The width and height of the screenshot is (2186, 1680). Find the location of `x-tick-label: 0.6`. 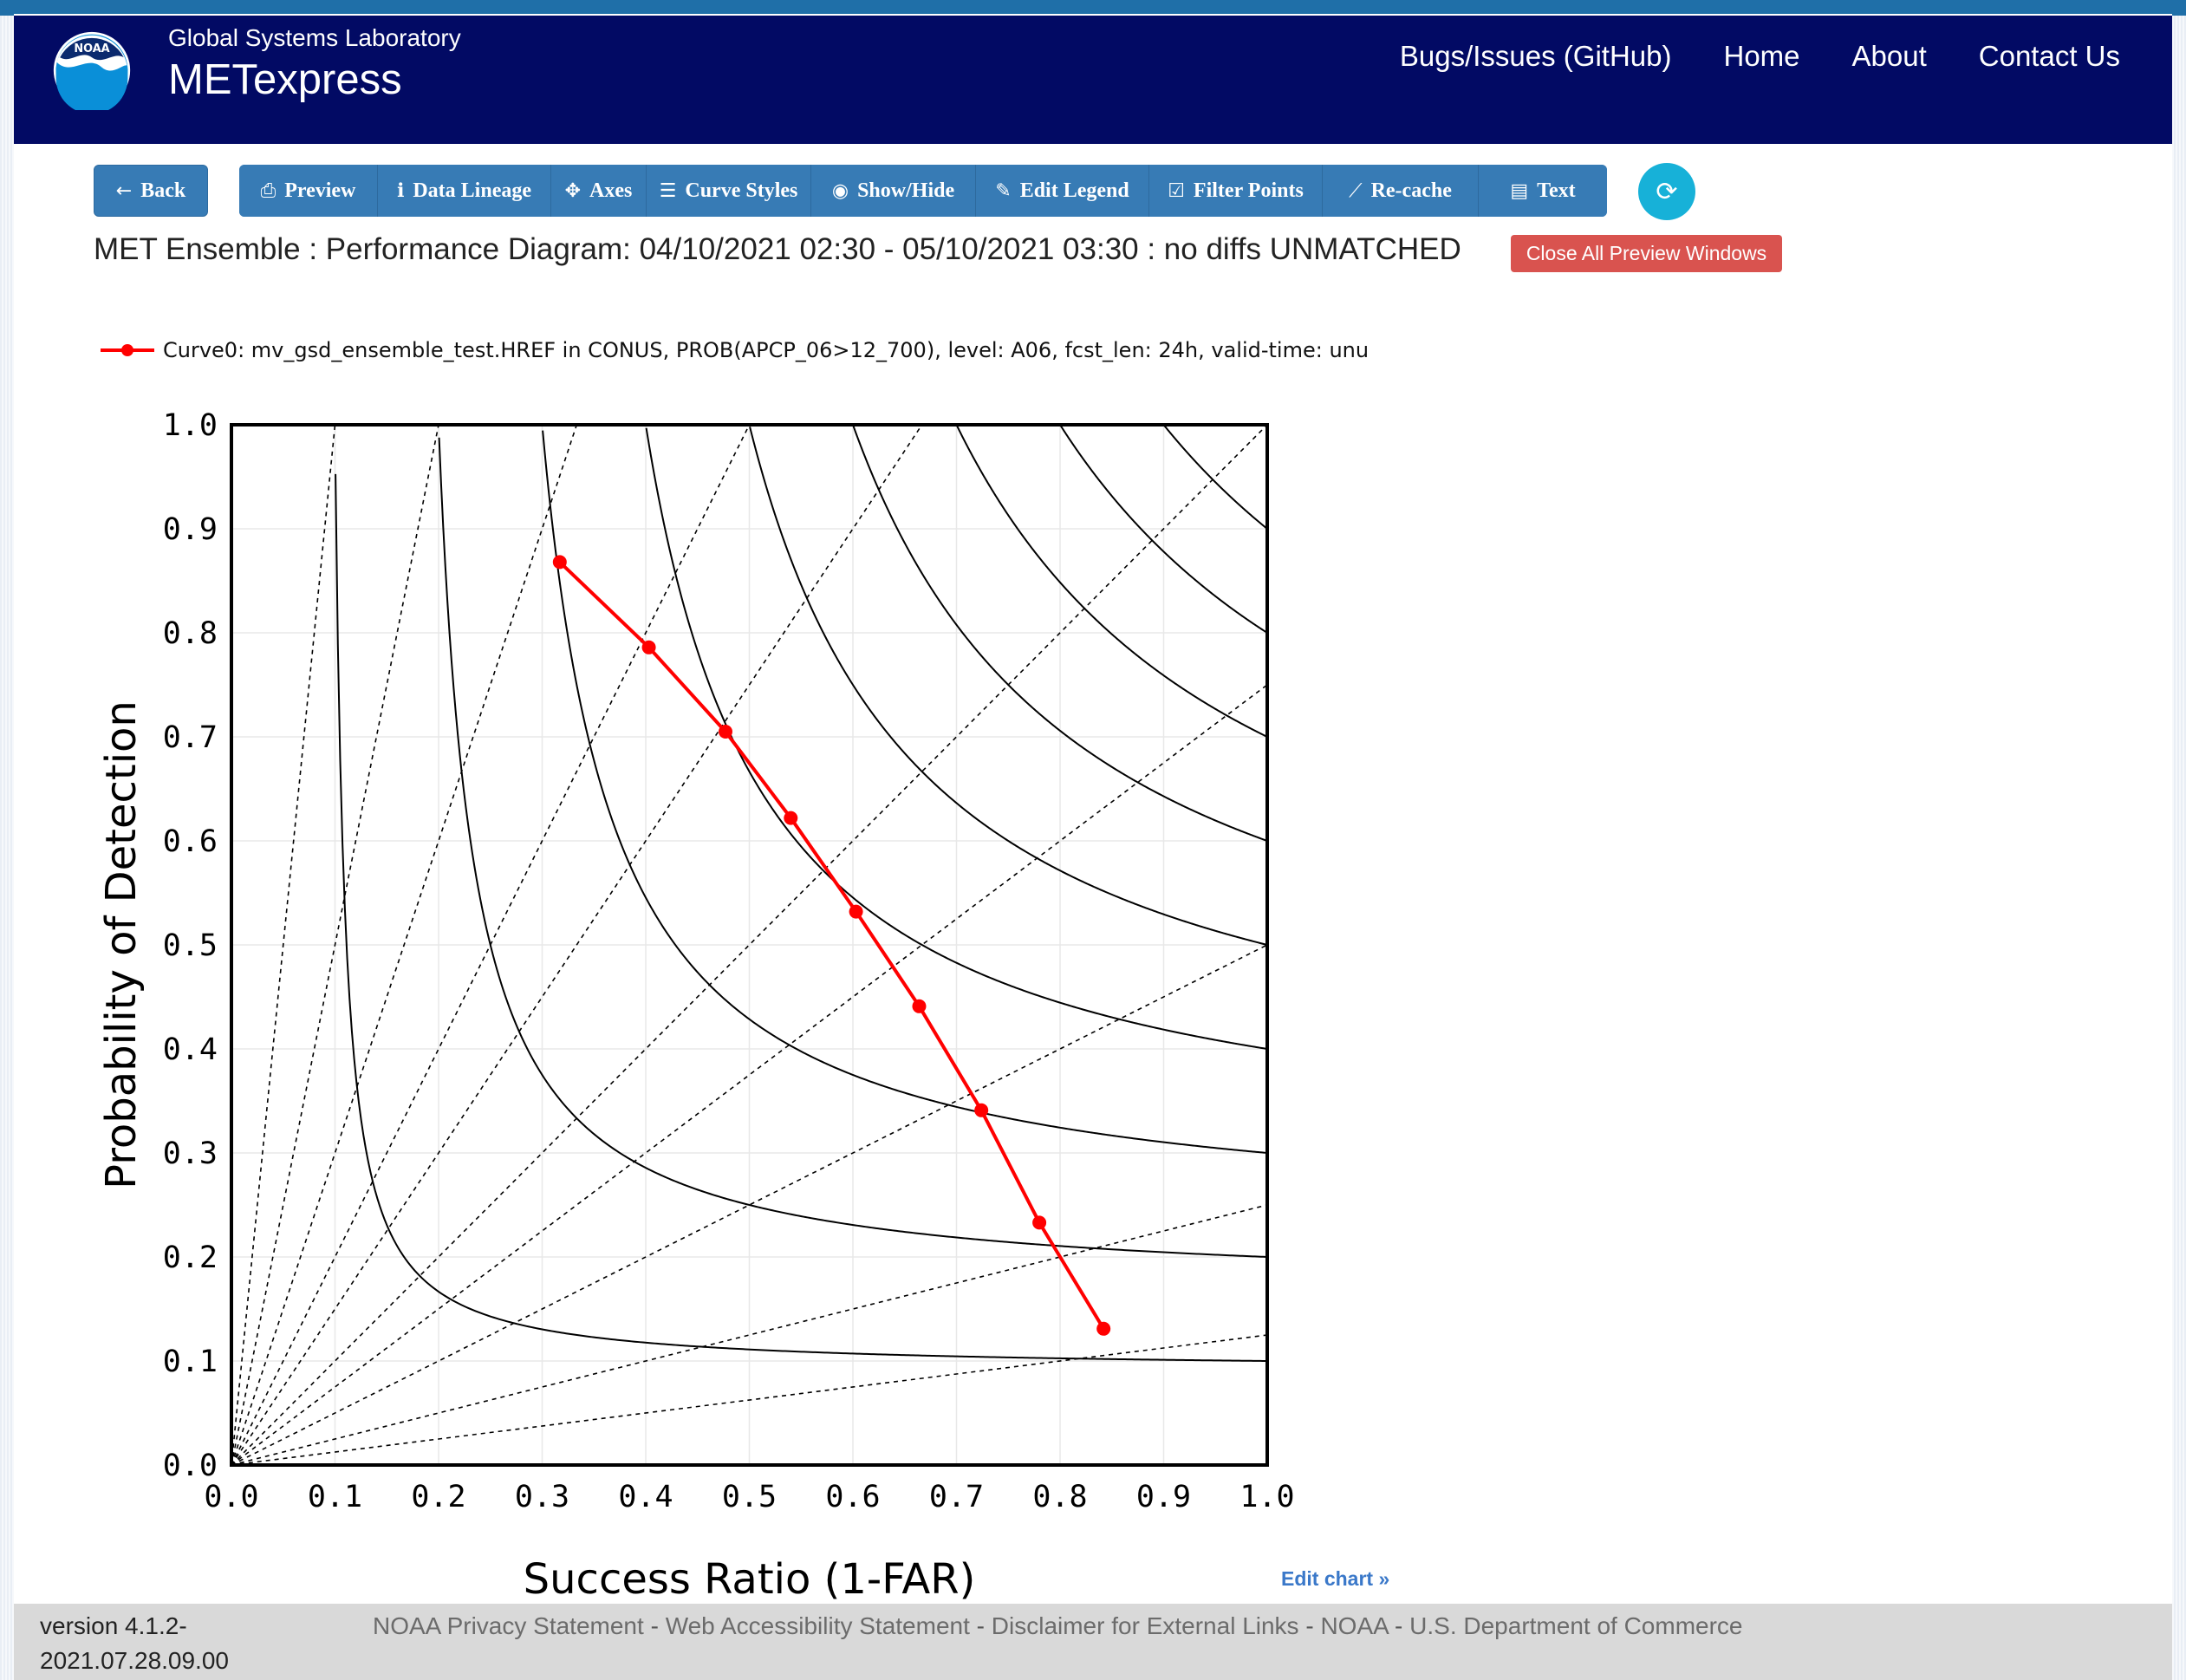

x-tick-label: 0.6 is located at coordinates (852, 1497).